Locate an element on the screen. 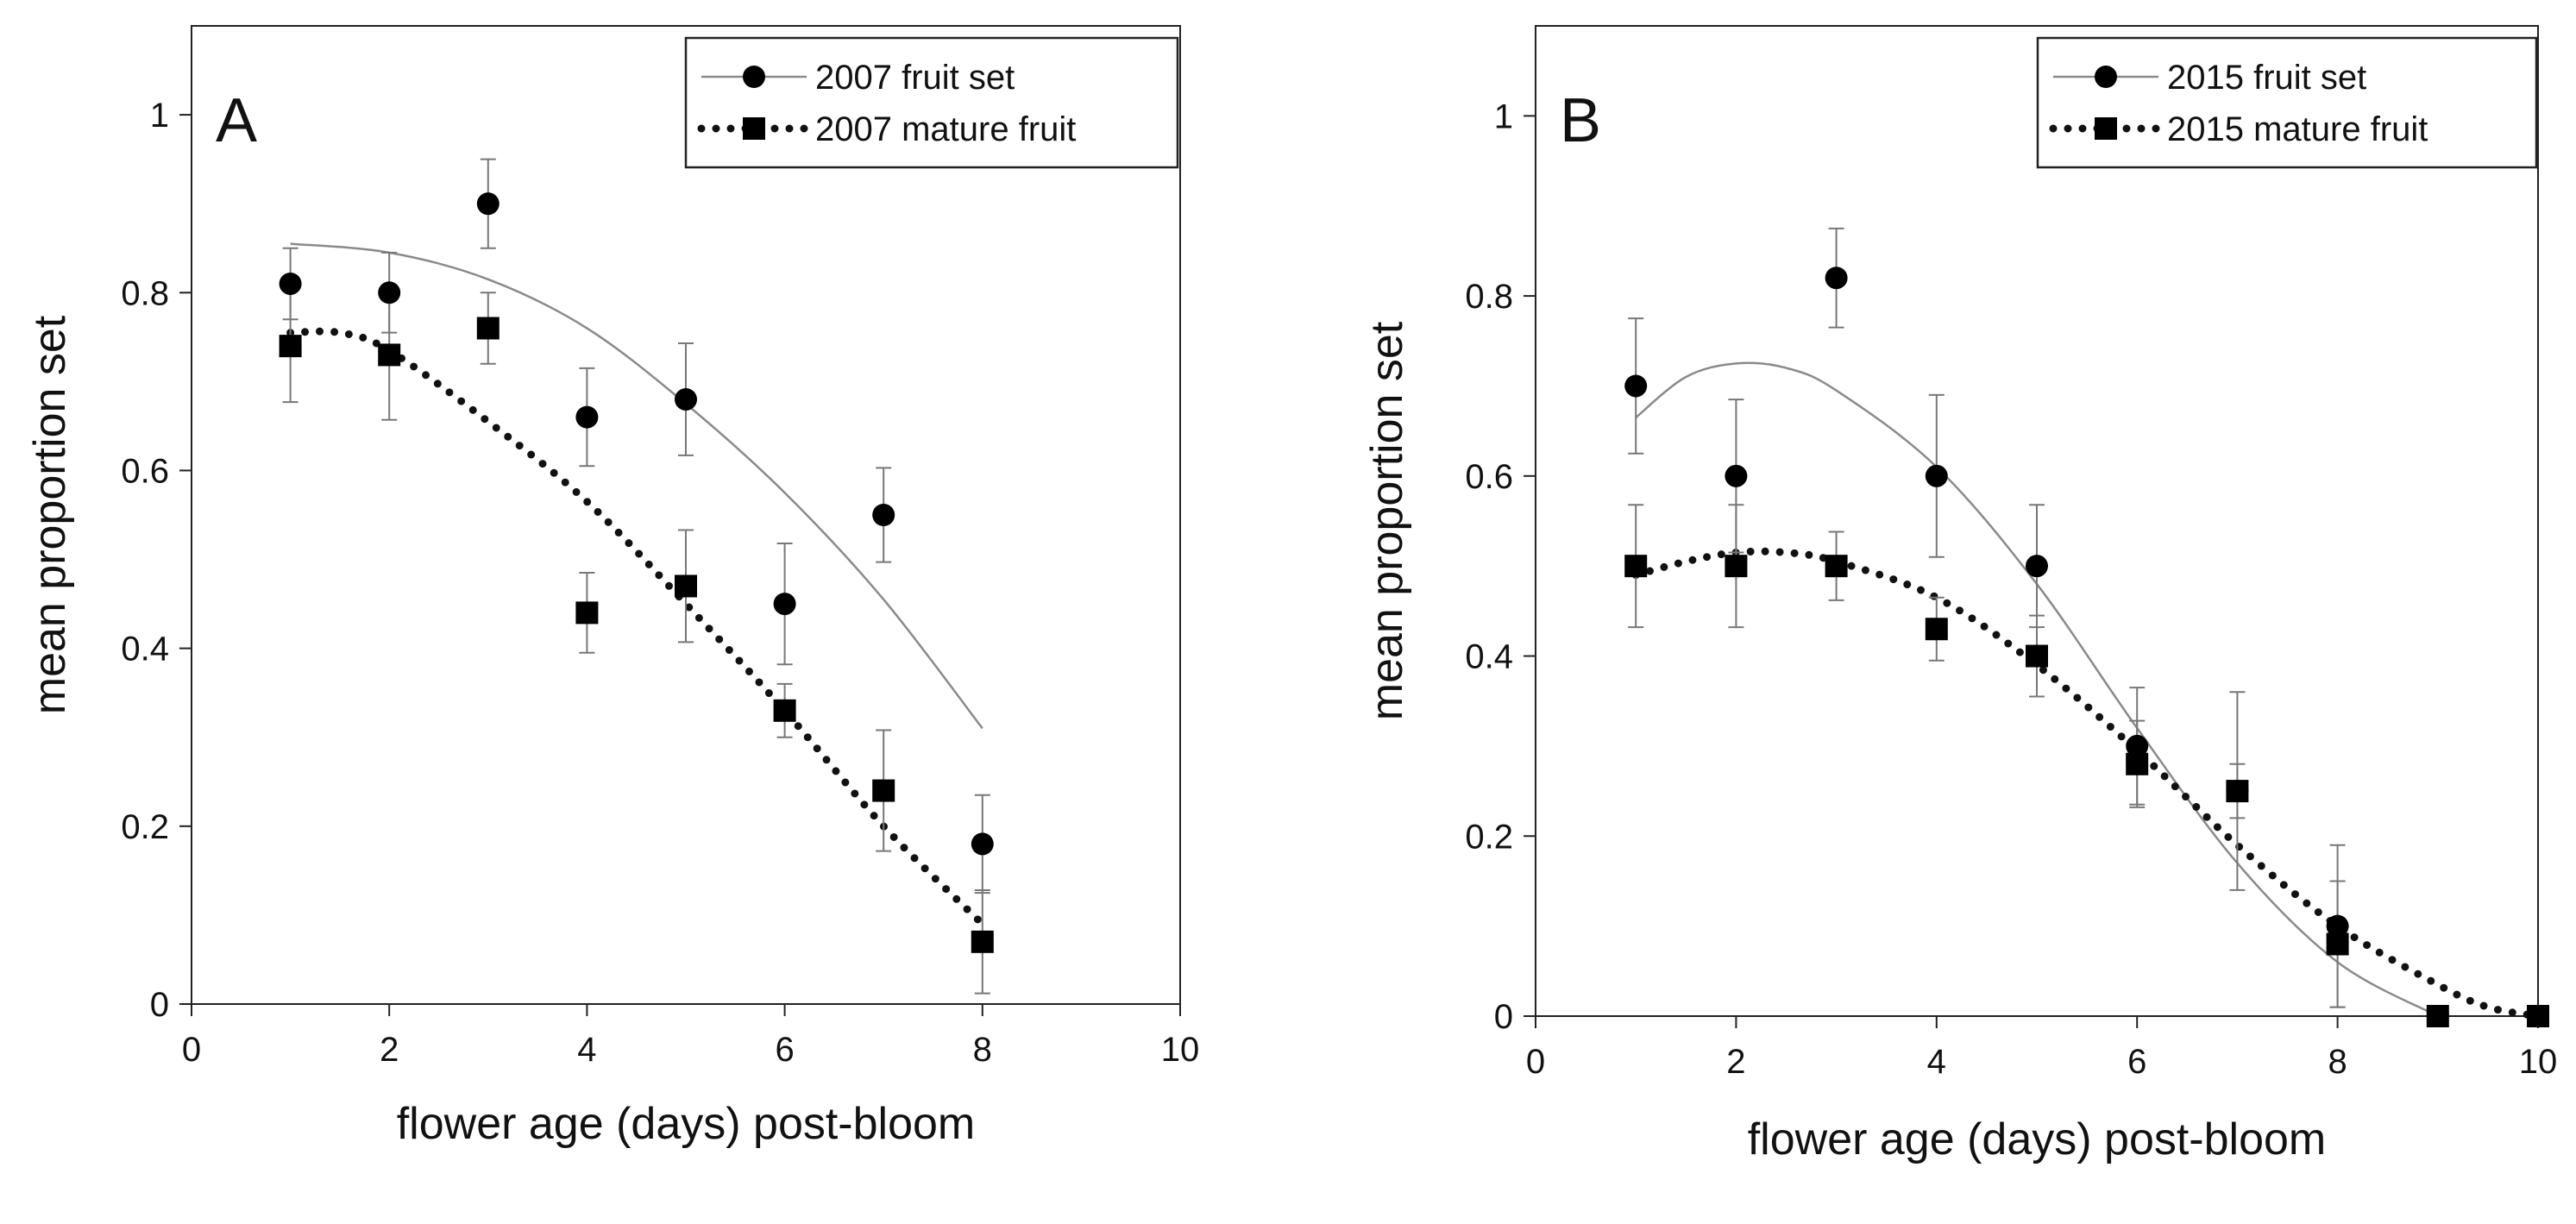  legend-entry-label: 2015 fruit set is located at coordinates (2266, 78).